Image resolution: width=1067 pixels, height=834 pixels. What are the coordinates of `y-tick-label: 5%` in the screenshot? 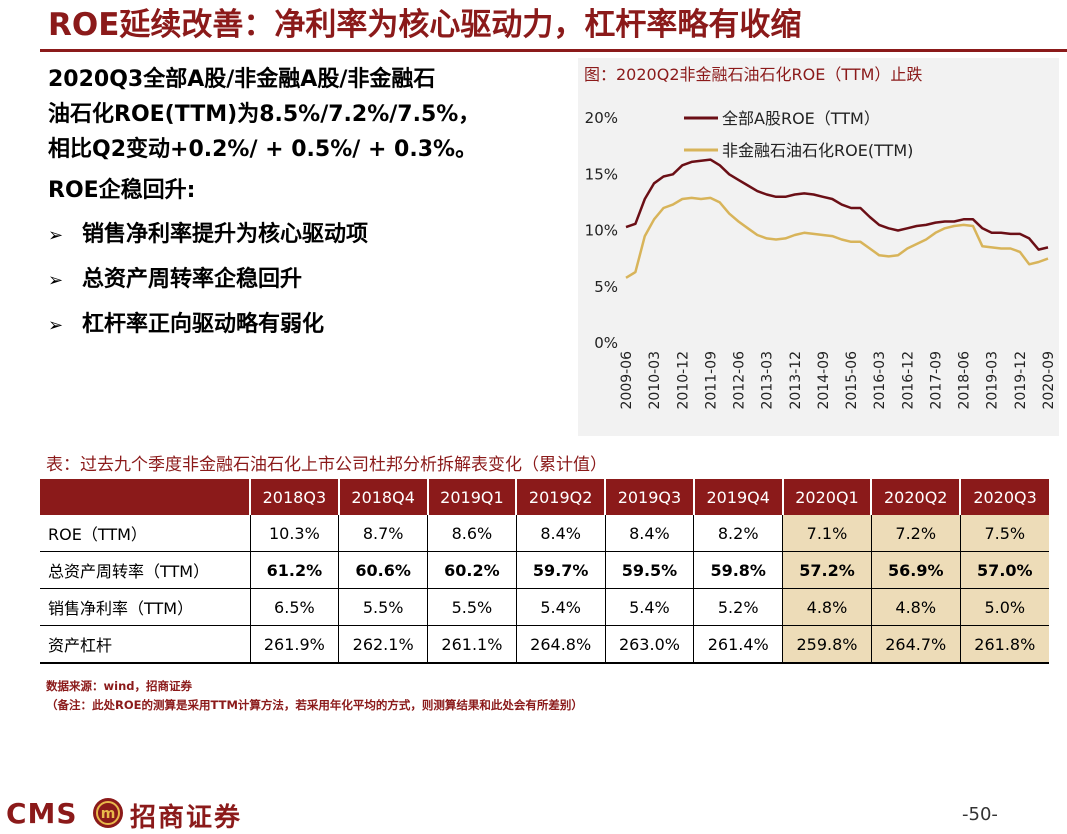 It's located at (606, 287).